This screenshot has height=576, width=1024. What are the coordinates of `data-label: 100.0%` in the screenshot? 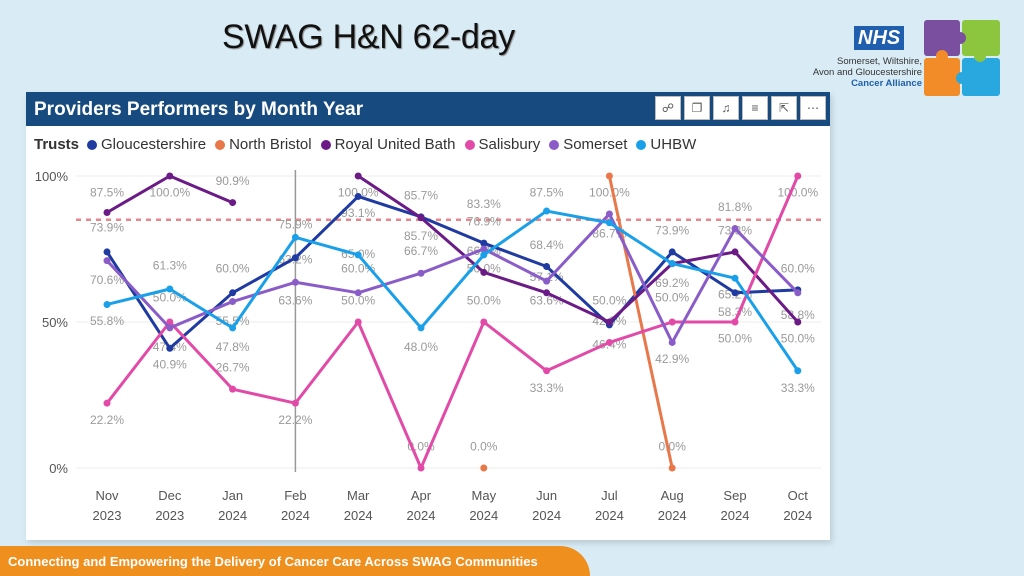 It's located at (358, 192).